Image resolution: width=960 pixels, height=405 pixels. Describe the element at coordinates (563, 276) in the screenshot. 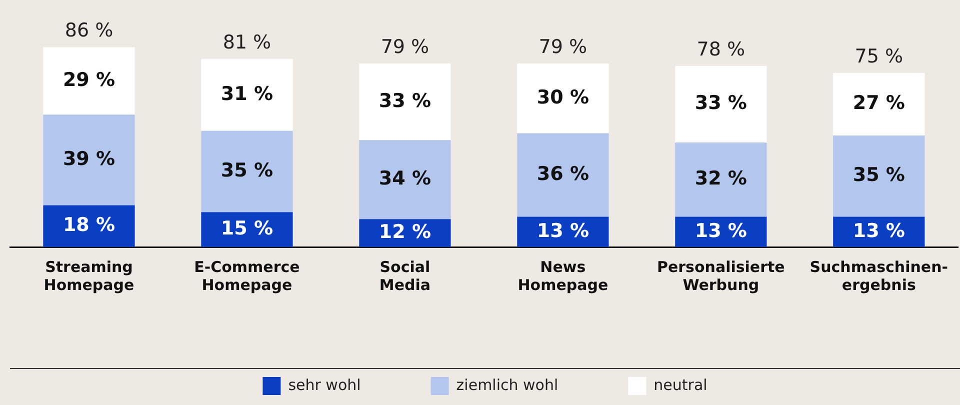

I see `x-tick-label: News Homepage` at that location.